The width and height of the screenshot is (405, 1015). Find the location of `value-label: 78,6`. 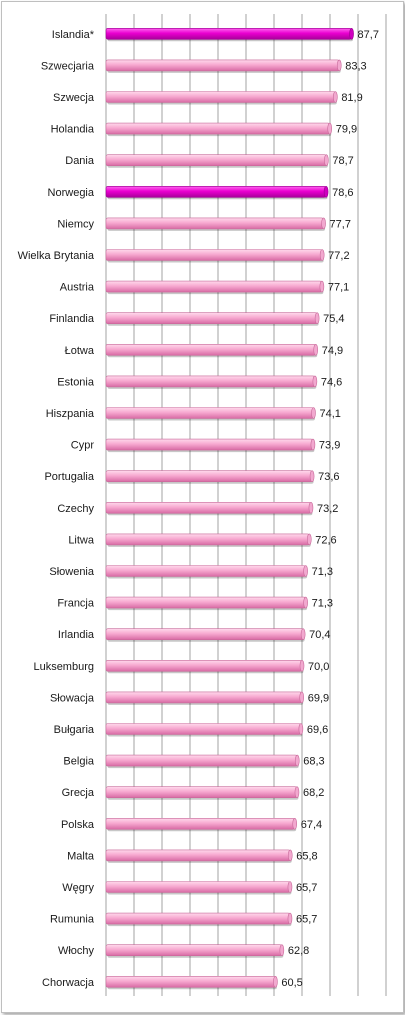

value-label: 78,6 is located at coordinates (342, 193).